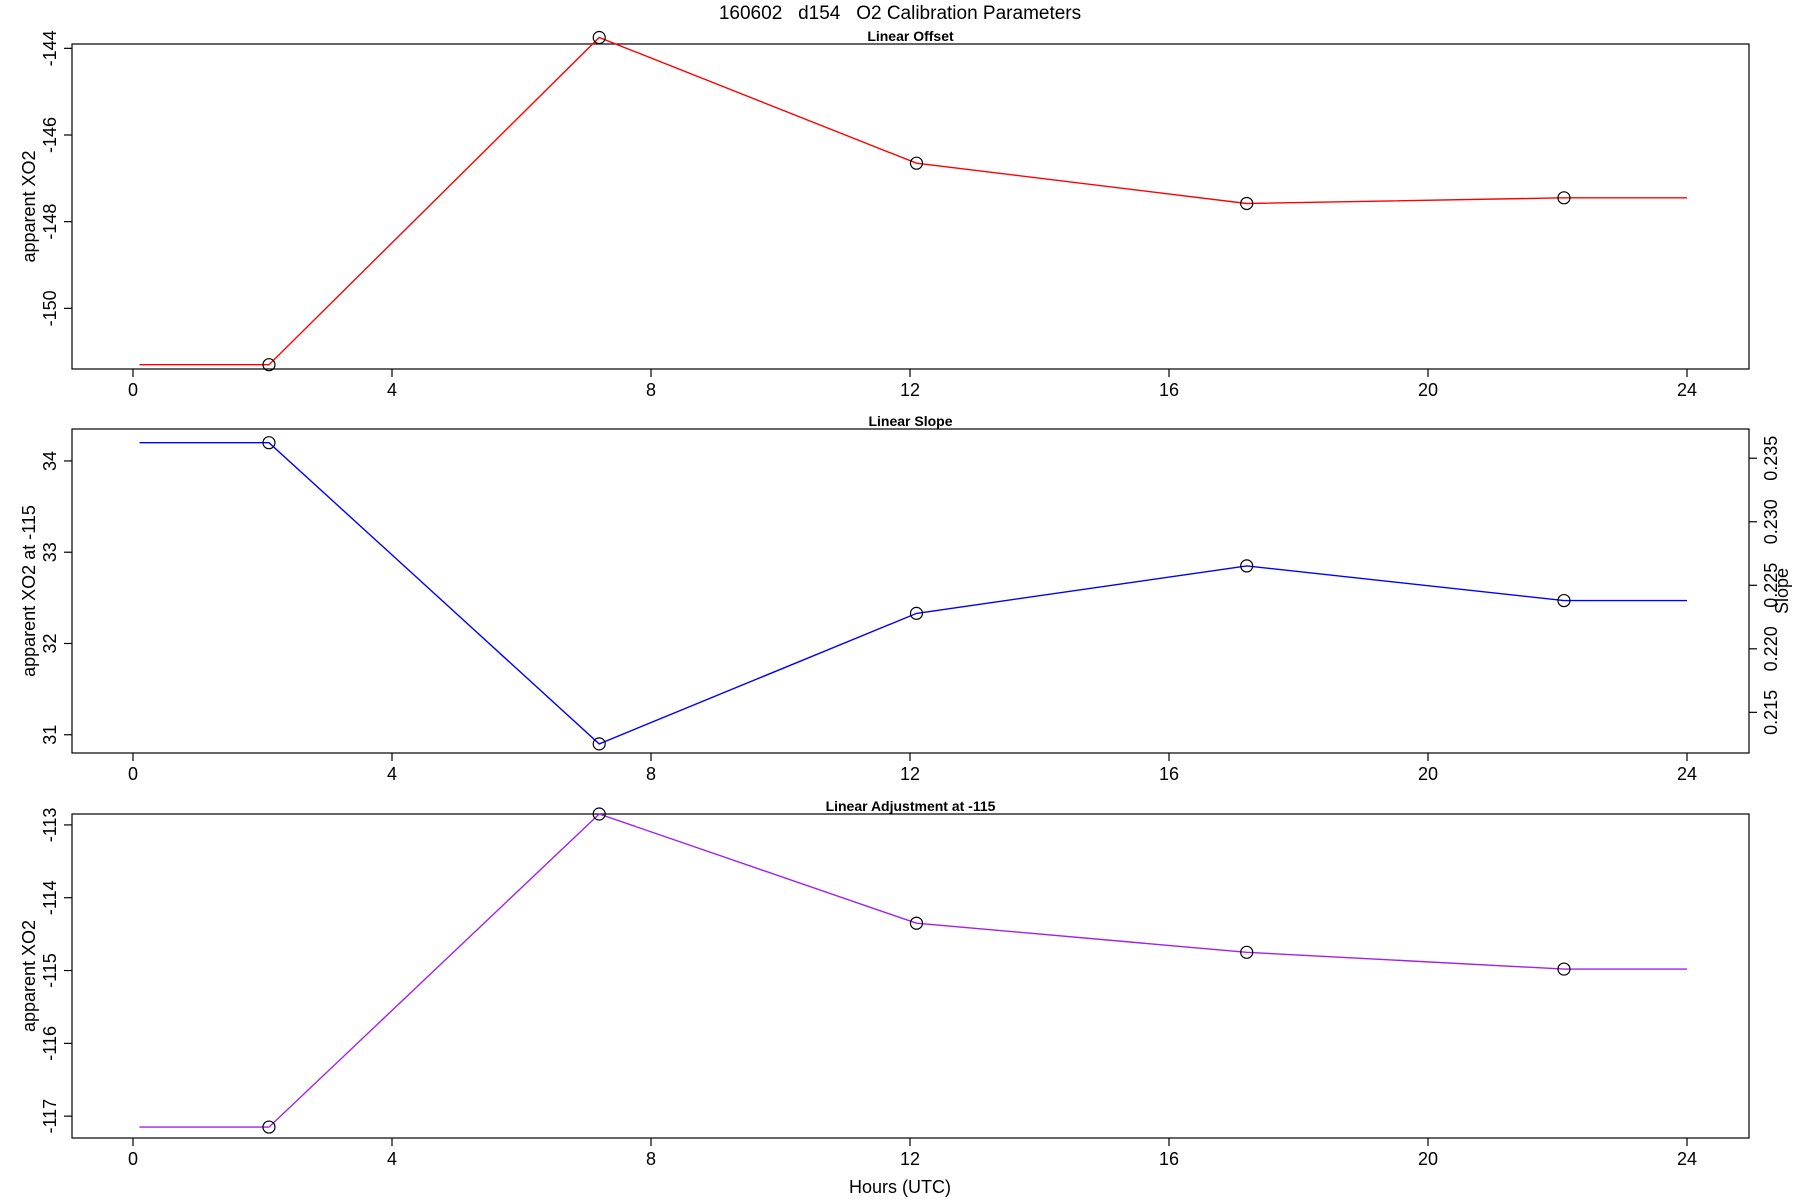  I want to click on x-tick-label-offset-20: 20, so click(1428, 390).